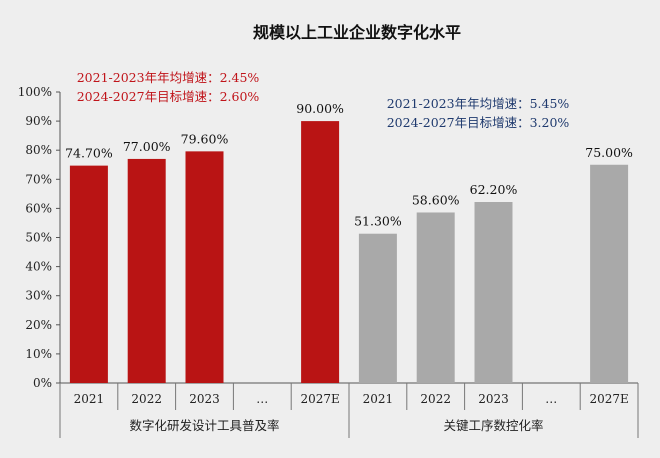 This screenshot has width=660, height=458. I want to click on data-label: 51.30%, so click(378, 221).